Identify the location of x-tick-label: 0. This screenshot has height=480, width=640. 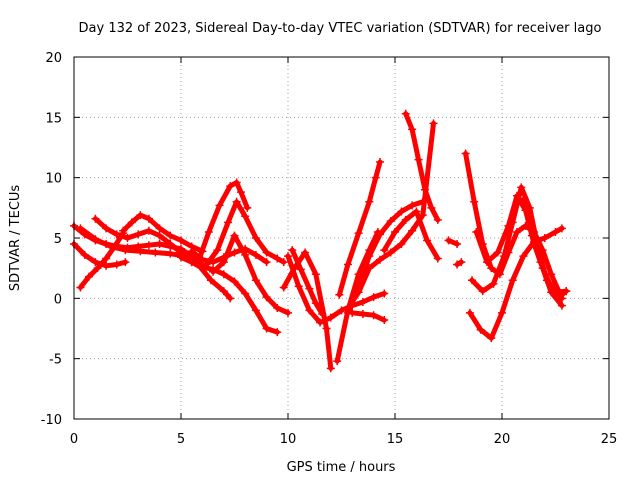
(74, 439).